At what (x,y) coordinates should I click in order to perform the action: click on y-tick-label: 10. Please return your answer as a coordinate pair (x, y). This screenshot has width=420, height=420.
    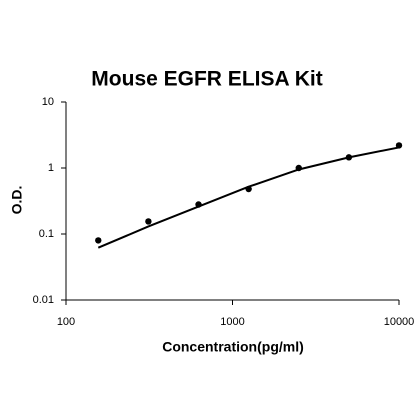
    Looking at the image, I should click on (48, 102).